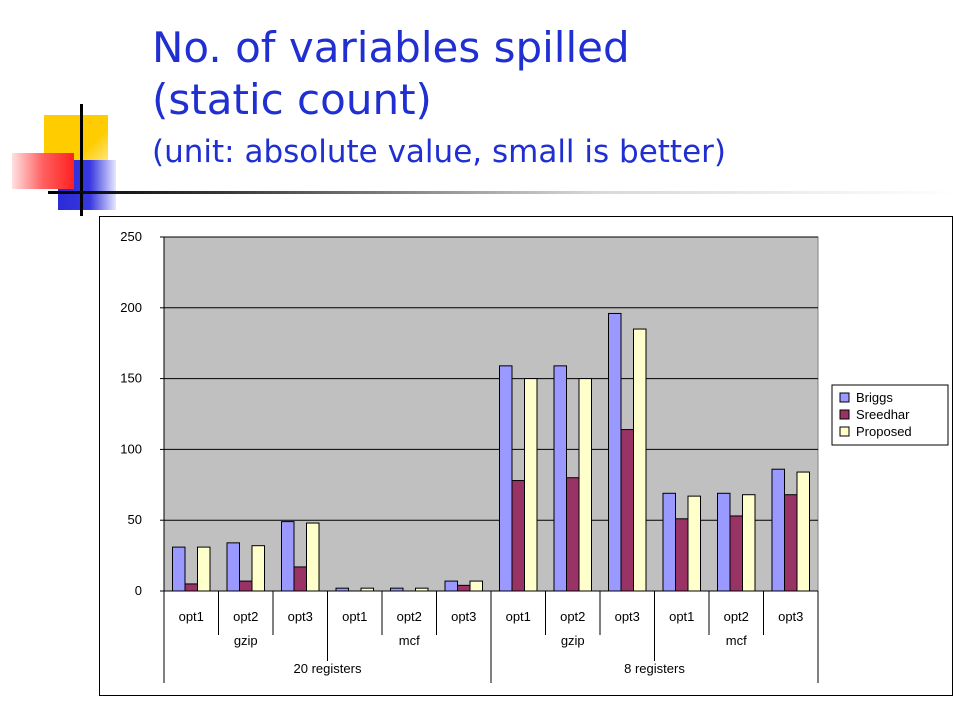  What do you see at coordinates (844, 431) in the screenshot?
I see `legend-swatch-proposed` at bounding box center [844, 431].